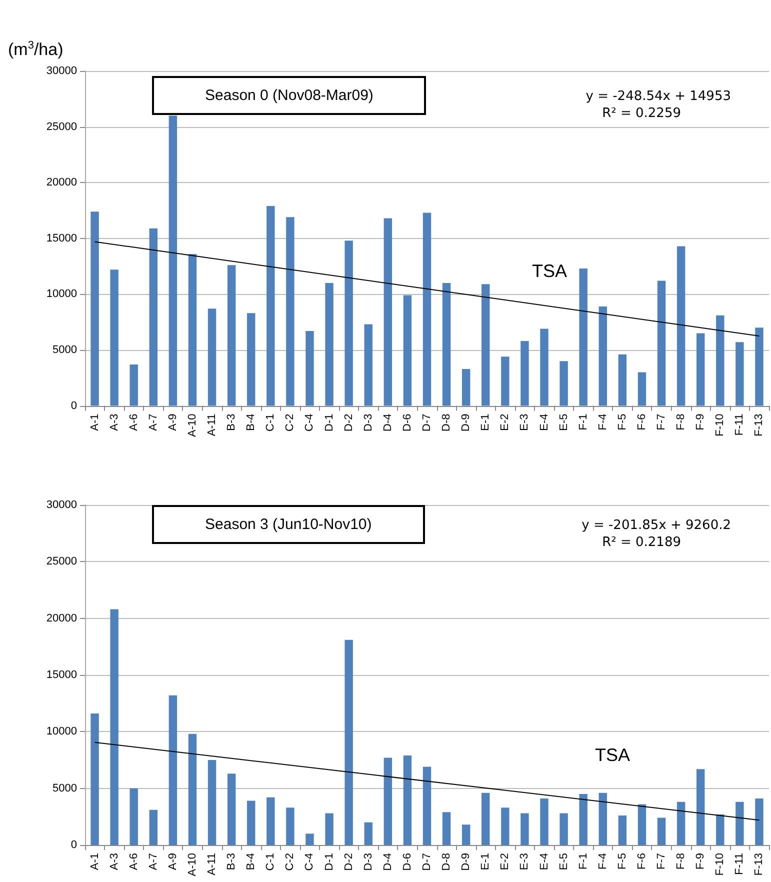 Image resolution: width=771 pixels, height=882 pixels. What do you see at coordinates (550, 271) in the screenshot?
I see `annotation: TSA` at bounding box center [550, 271].